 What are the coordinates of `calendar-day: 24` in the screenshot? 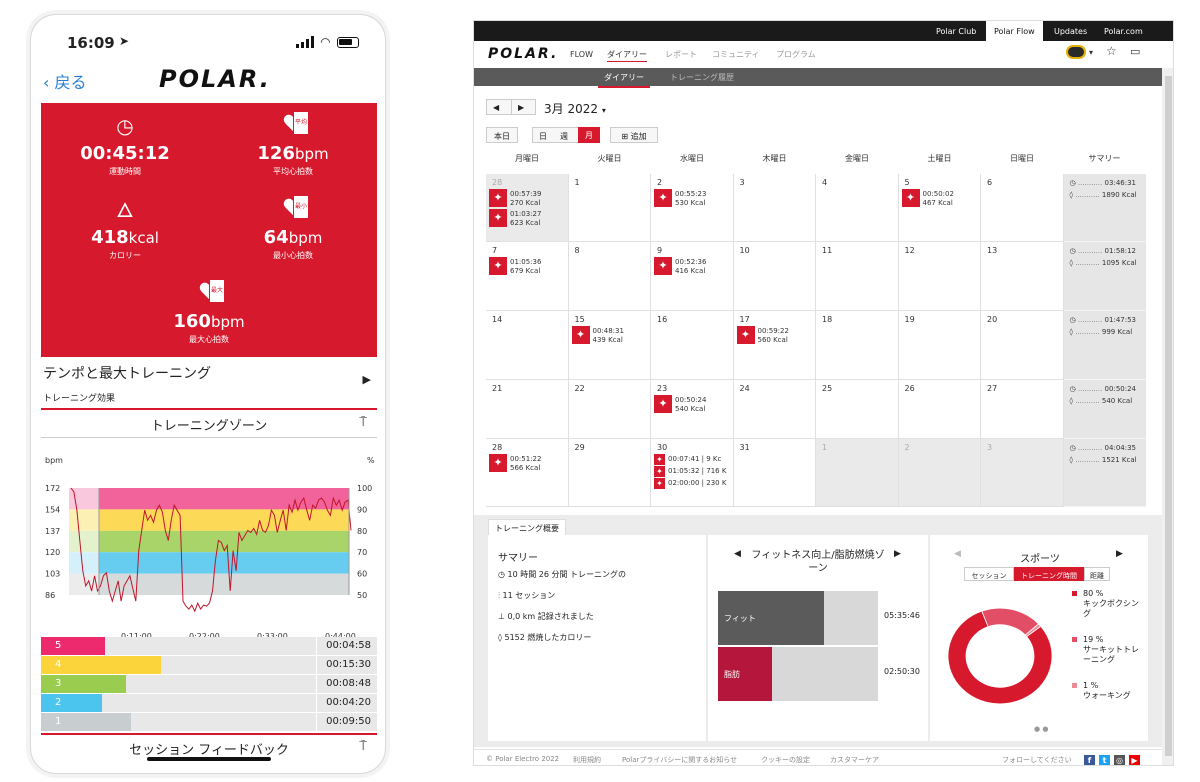 It's located at (774, 409).